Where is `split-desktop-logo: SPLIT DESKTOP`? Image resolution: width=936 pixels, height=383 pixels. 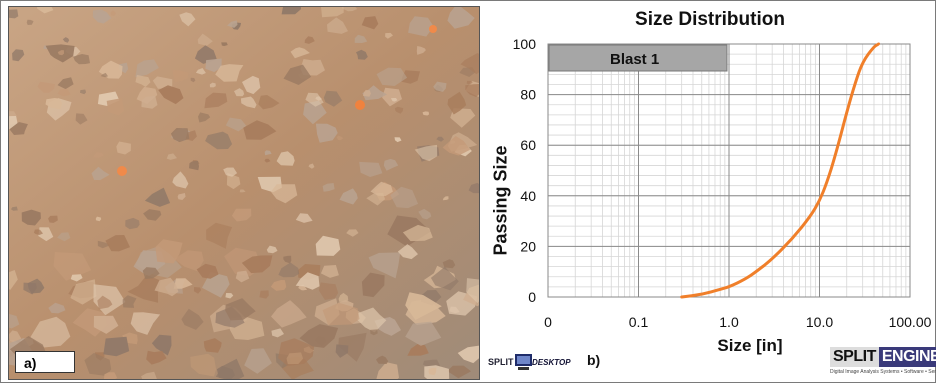 split-desktop-logo: SPLIT DESKTOP is located at coordinates (530, 363).